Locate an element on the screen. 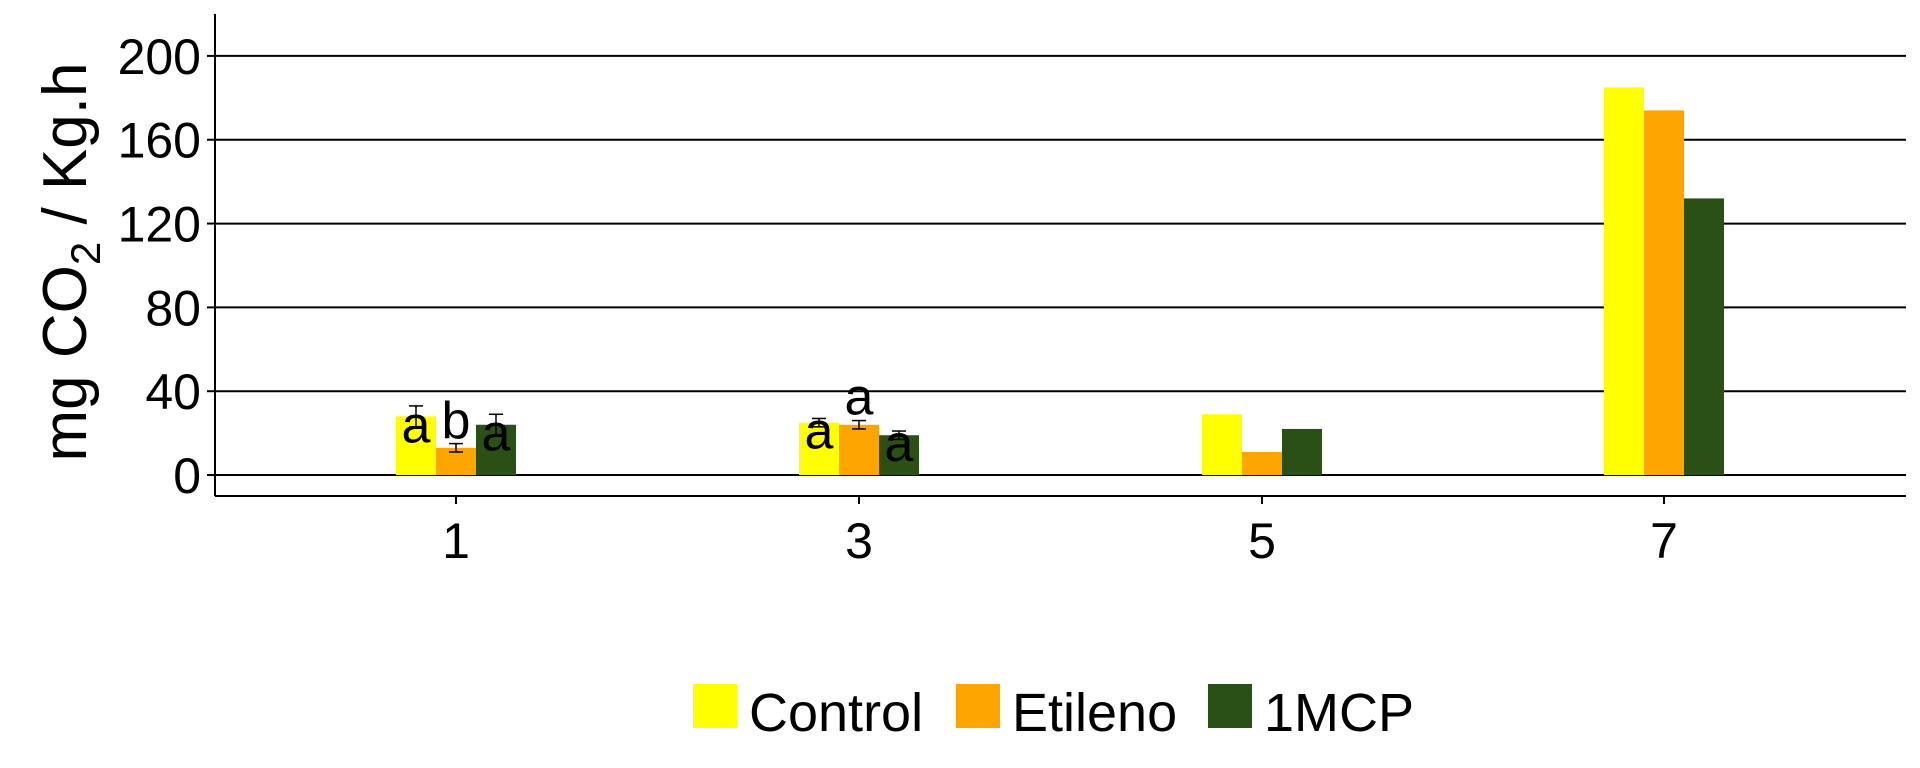  y-ticks: 0 40 80 120 160 200 is located at coordinates (166, 266).